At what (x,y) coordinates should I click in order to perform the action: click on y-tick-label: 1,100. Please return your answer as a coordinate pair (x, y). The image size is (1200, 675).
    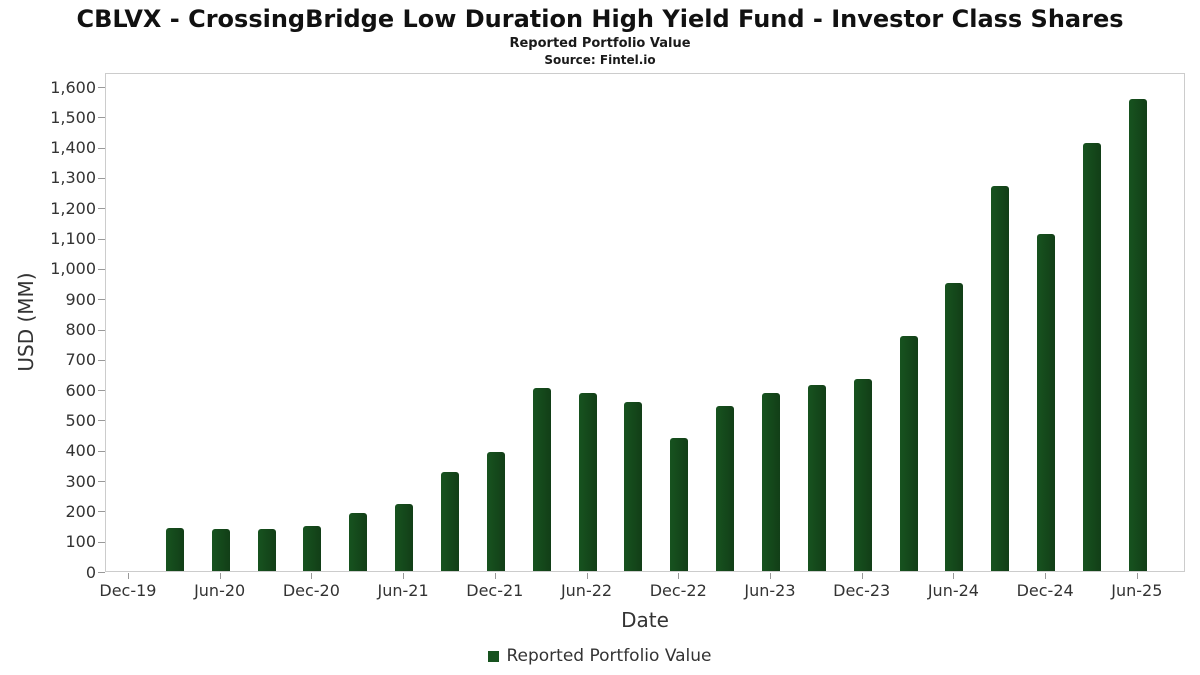
    Looking at the image, I should click on (73, 239).